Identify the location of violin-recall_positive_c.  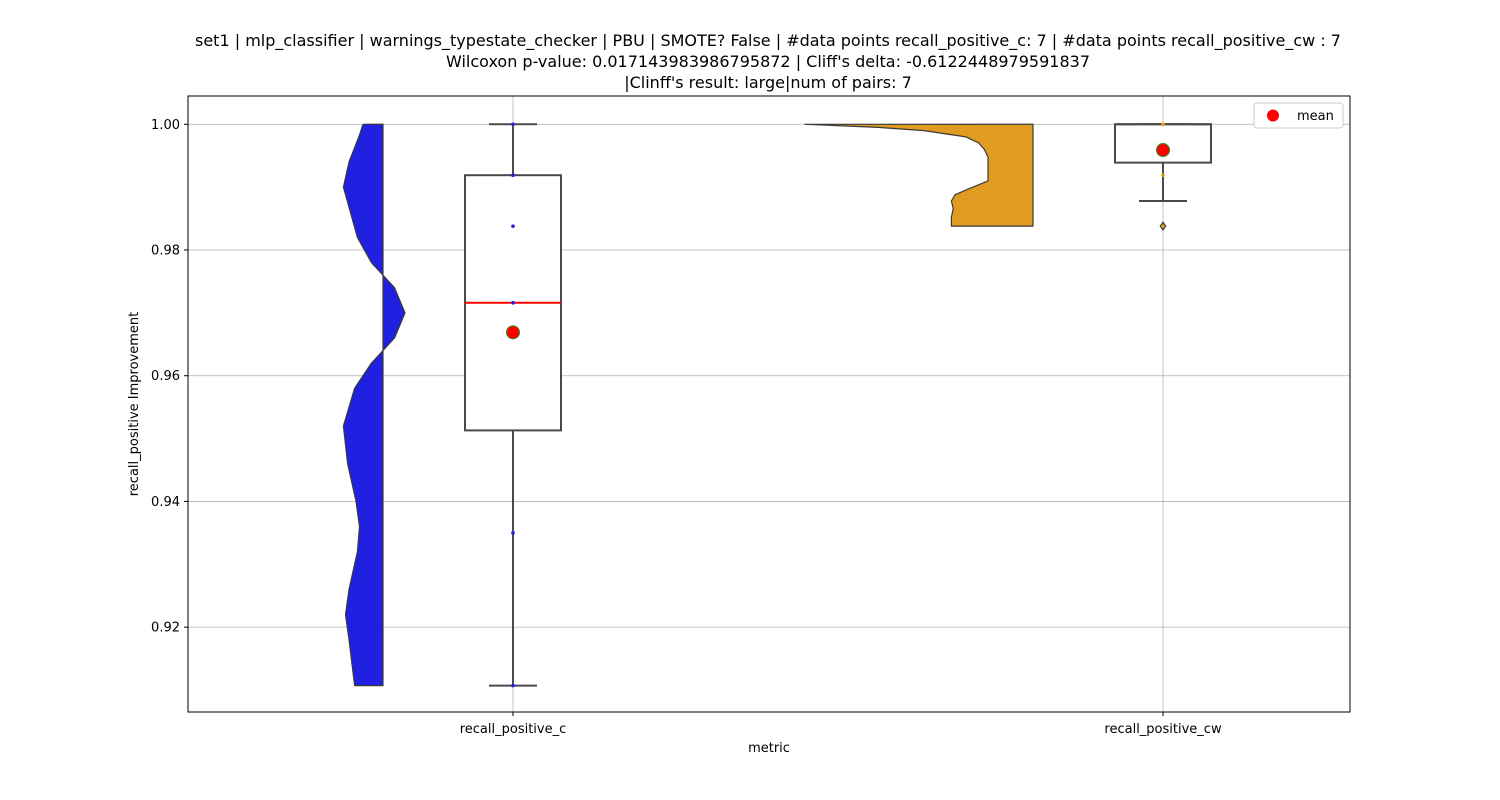
(374, 405).